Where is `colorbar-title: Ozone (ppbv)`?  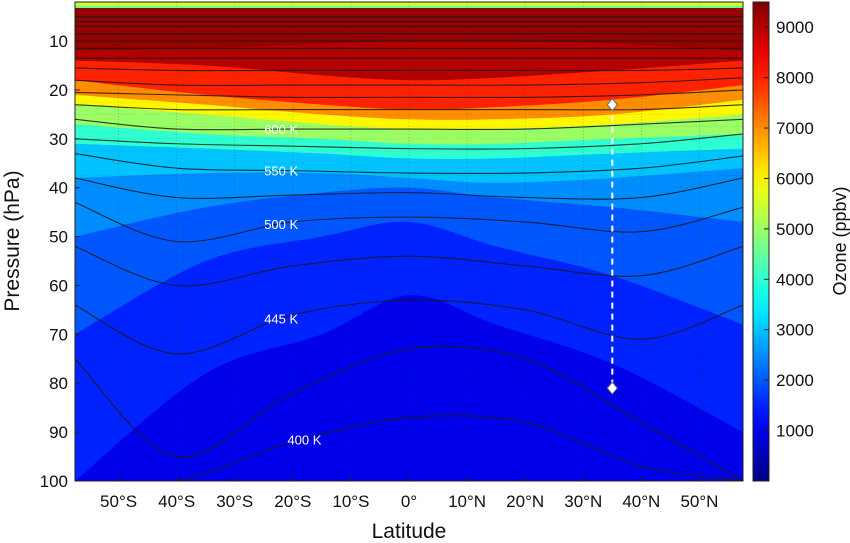 colorbar-title: Ozone (ppbv) is located at coordinates (840, 240).